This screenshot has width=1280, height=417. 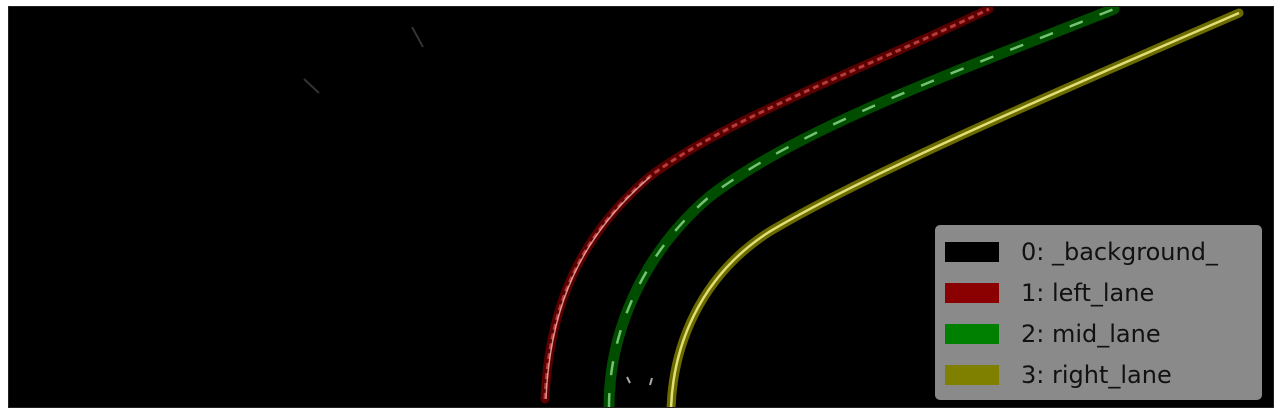 I want to click on legend-item-right-lane: 3: right_lane, so click(x=1098, y=374).